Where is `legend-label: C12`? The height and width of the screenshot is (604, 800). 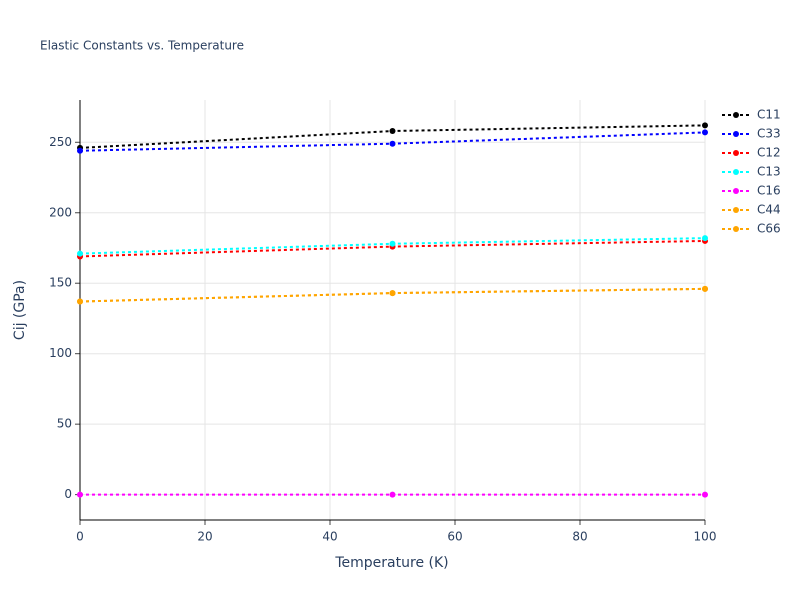 legend-label: C12 is located at coordinates (769, 153).